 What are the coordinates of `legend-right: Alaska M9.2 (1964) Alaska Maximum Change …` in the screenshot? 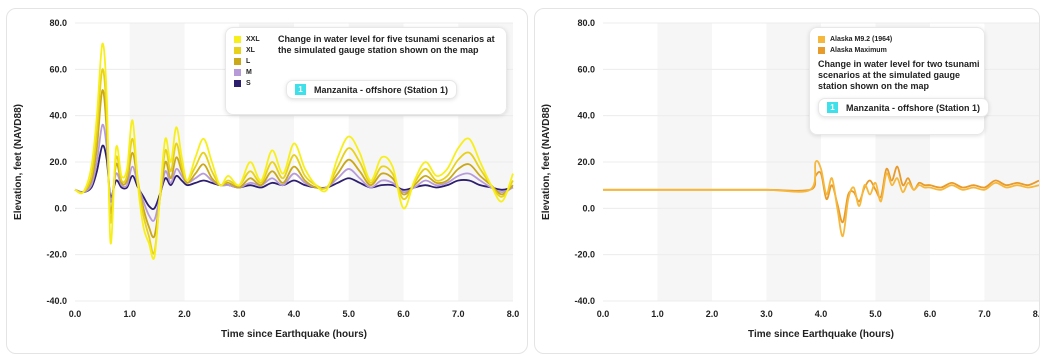 It's located at (899, 81).